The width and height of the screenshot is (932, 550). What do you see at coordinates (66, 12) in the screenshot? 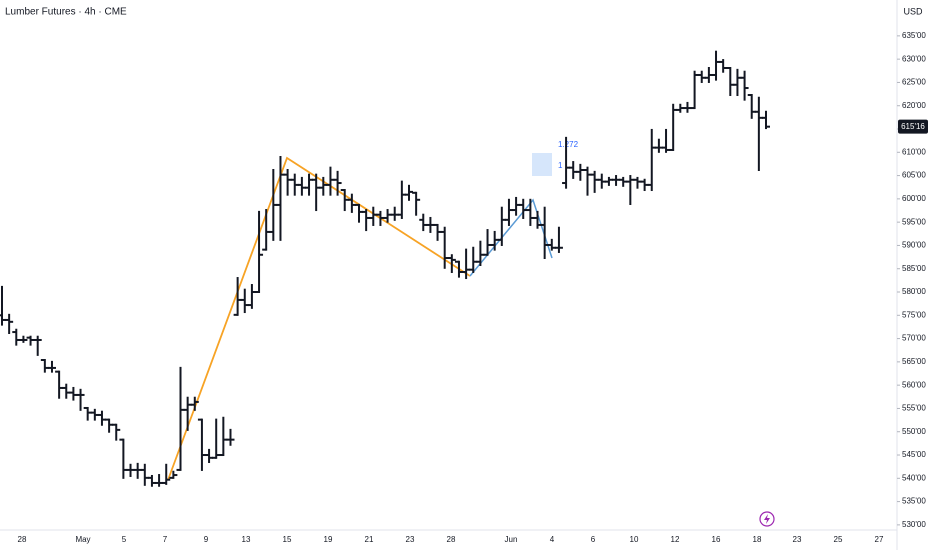
I see `chart-title: Lumber Futures · 4h · CME` at bounding box center [66, 12].